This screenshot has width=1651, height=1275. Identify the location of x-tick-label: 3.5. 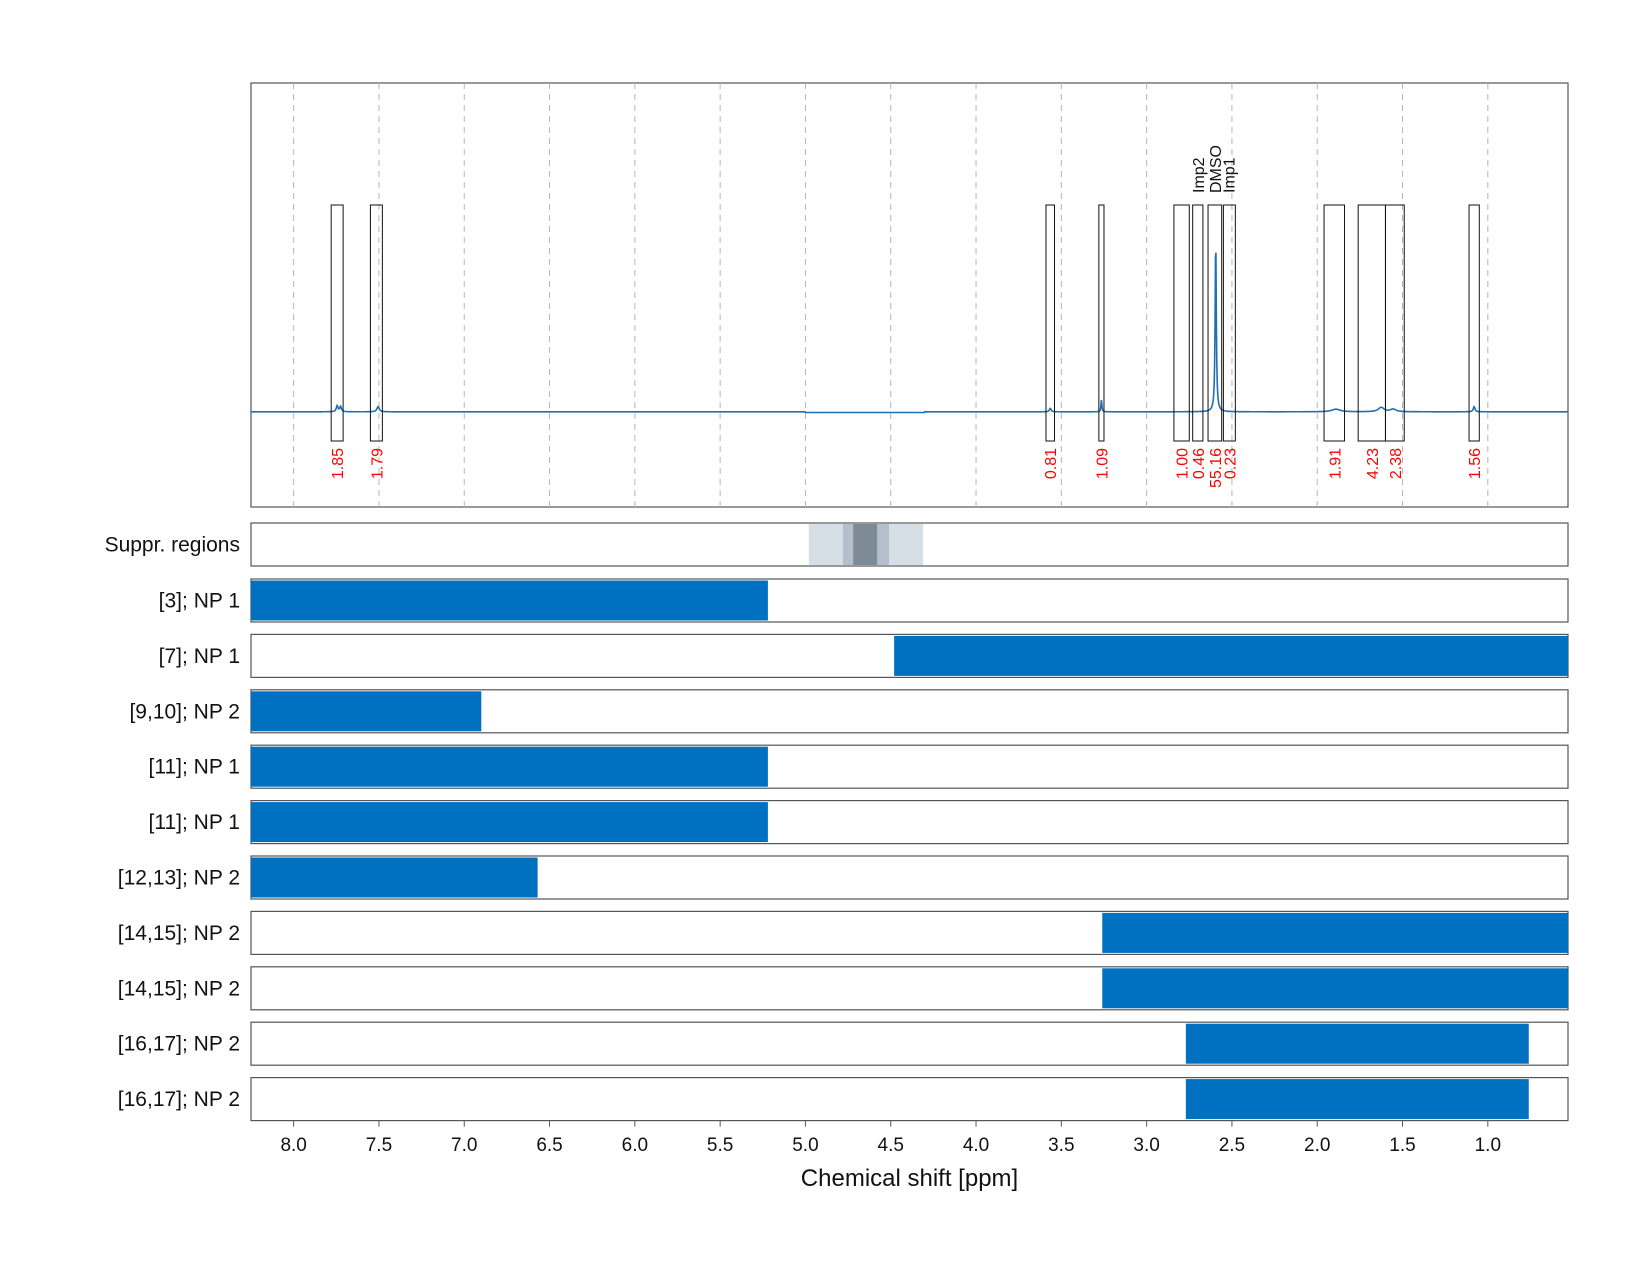
(1061, 1145).